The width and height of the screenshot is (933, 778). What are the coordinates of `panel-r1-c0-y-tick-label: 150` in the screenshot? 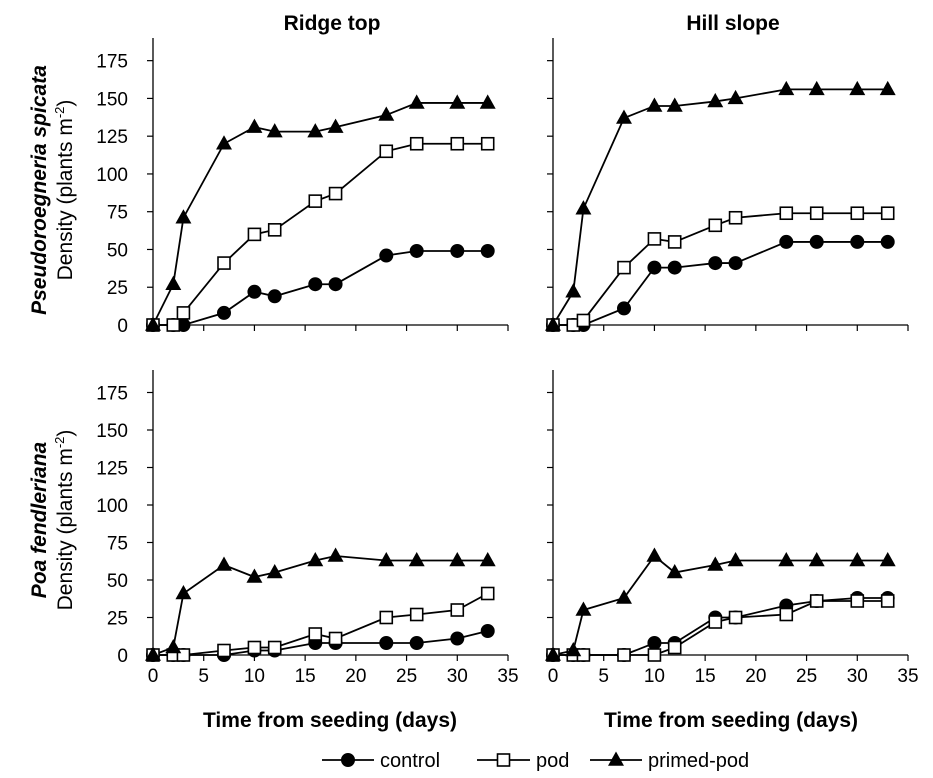 It's located at (112, 431).